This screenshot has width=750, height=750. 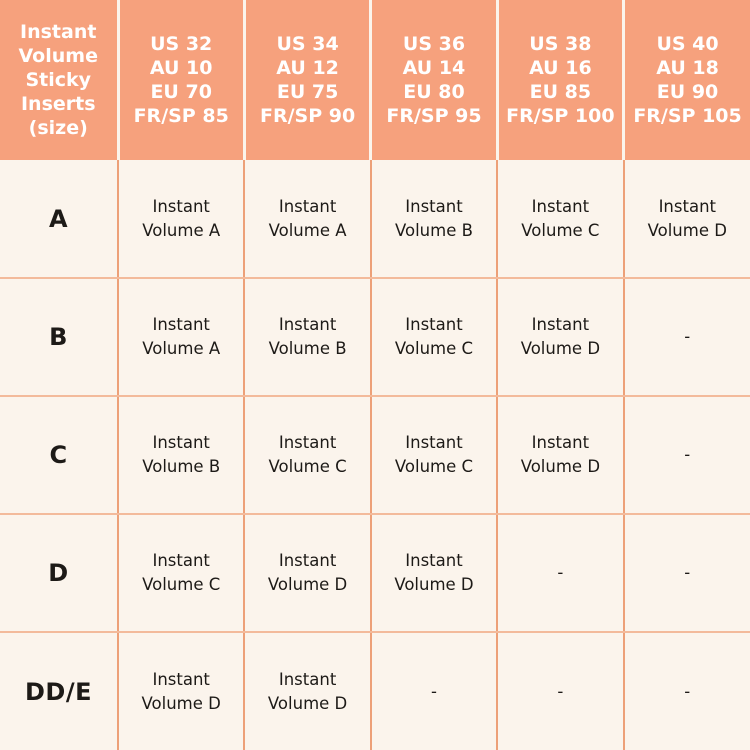 What do you see at coordinates (686, 80) in the screenshot?
I see `header-size-cell-us40: US 40 AU 18 EU 90 FR/SP 105` at bounding box center [686, 80].